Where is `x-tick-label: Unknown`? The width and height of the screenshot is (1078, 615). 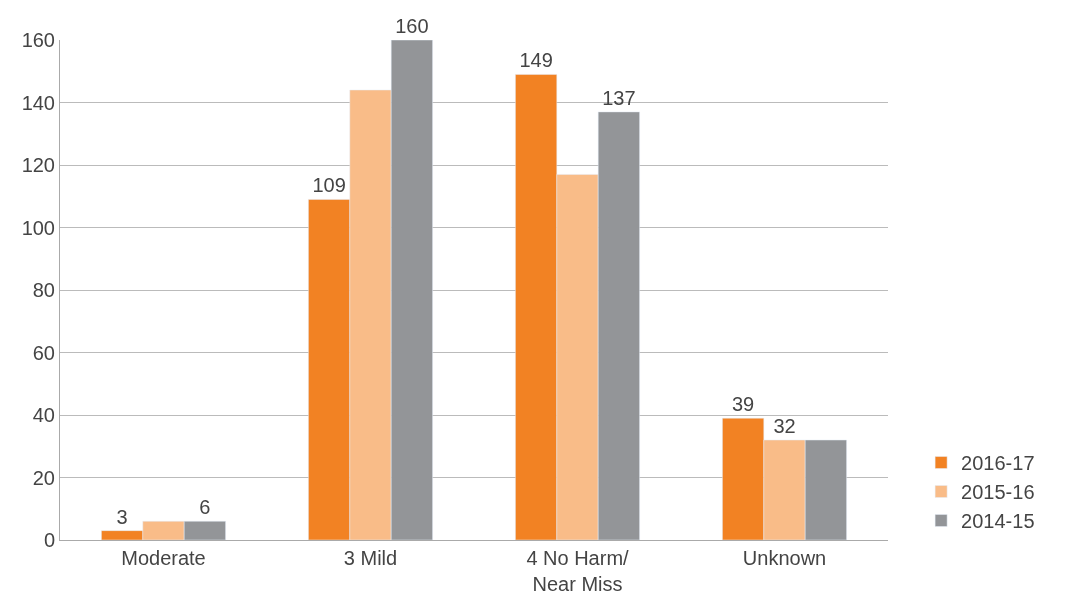 x-tick-label: Unknown is located at coordinates (784, 558).